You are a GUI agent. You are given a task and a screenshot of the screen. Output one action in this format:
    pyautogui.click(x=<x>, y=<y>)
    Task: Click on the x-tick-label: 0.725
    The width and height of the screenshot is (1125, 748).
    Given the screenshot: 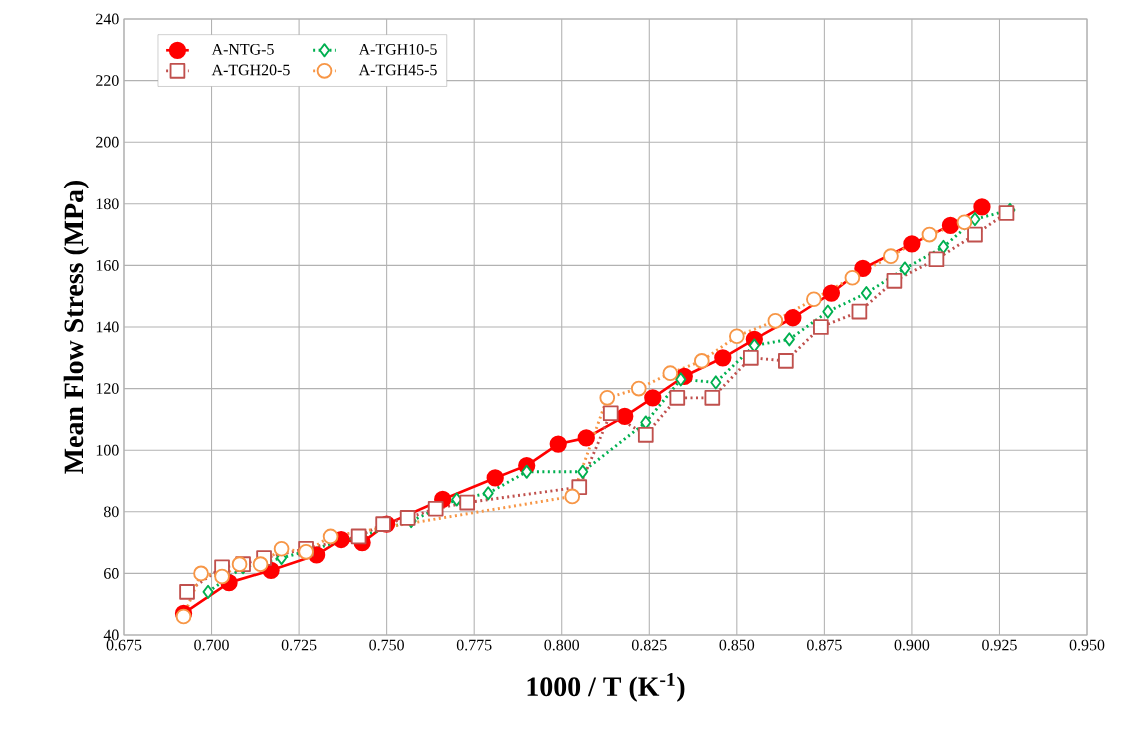 What is the action you would take?
    pyautogui.click(x=299, y=645)
    